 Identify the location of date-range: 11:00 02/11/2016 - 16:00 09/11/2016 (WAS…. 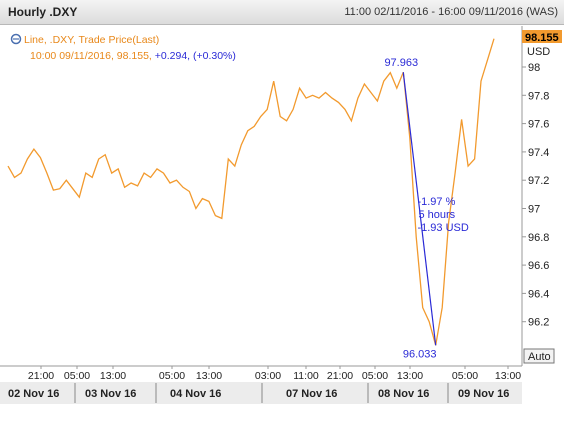
(451, 12).